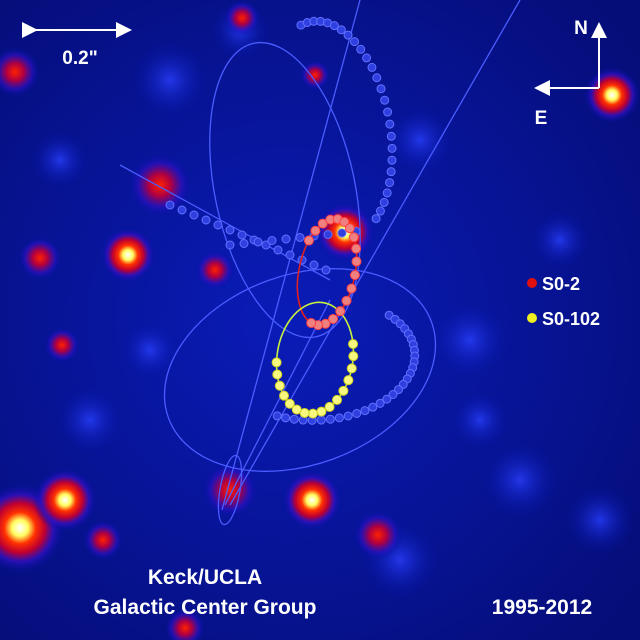  Describe the element at coordinates (315, 379) in the screenshot. I see `s0-102-points` at that location.